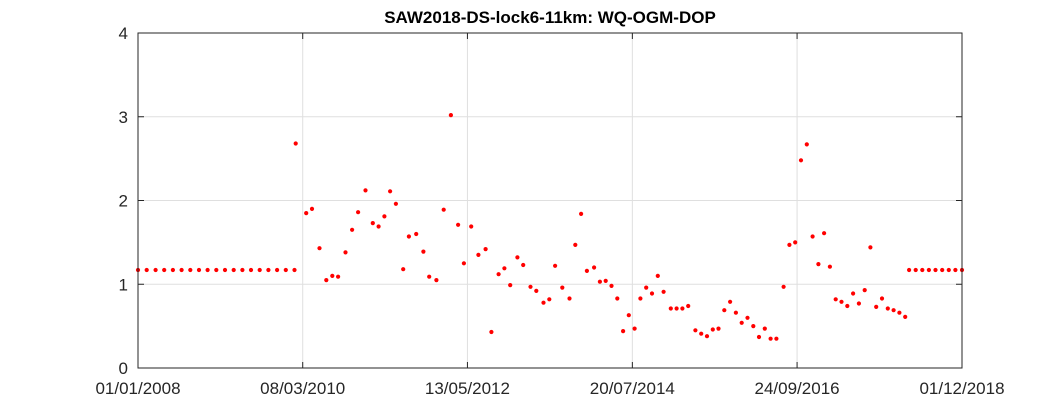 This screenshot has height=413, width=1063. Describe the element at coordinates (797, 388) in the screenshot. I see `x-tick-label: 24/09/2016` at that location.